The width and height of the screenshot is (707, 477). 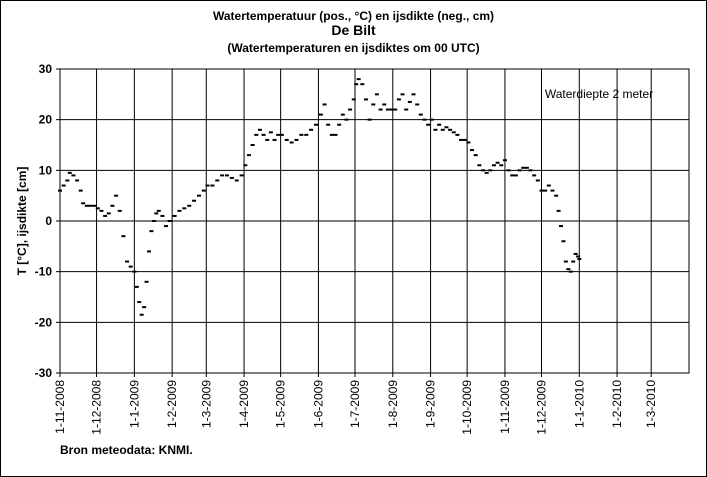 I want to click on x-tick-label: 1-8-2009, so click(x=393, y=404).